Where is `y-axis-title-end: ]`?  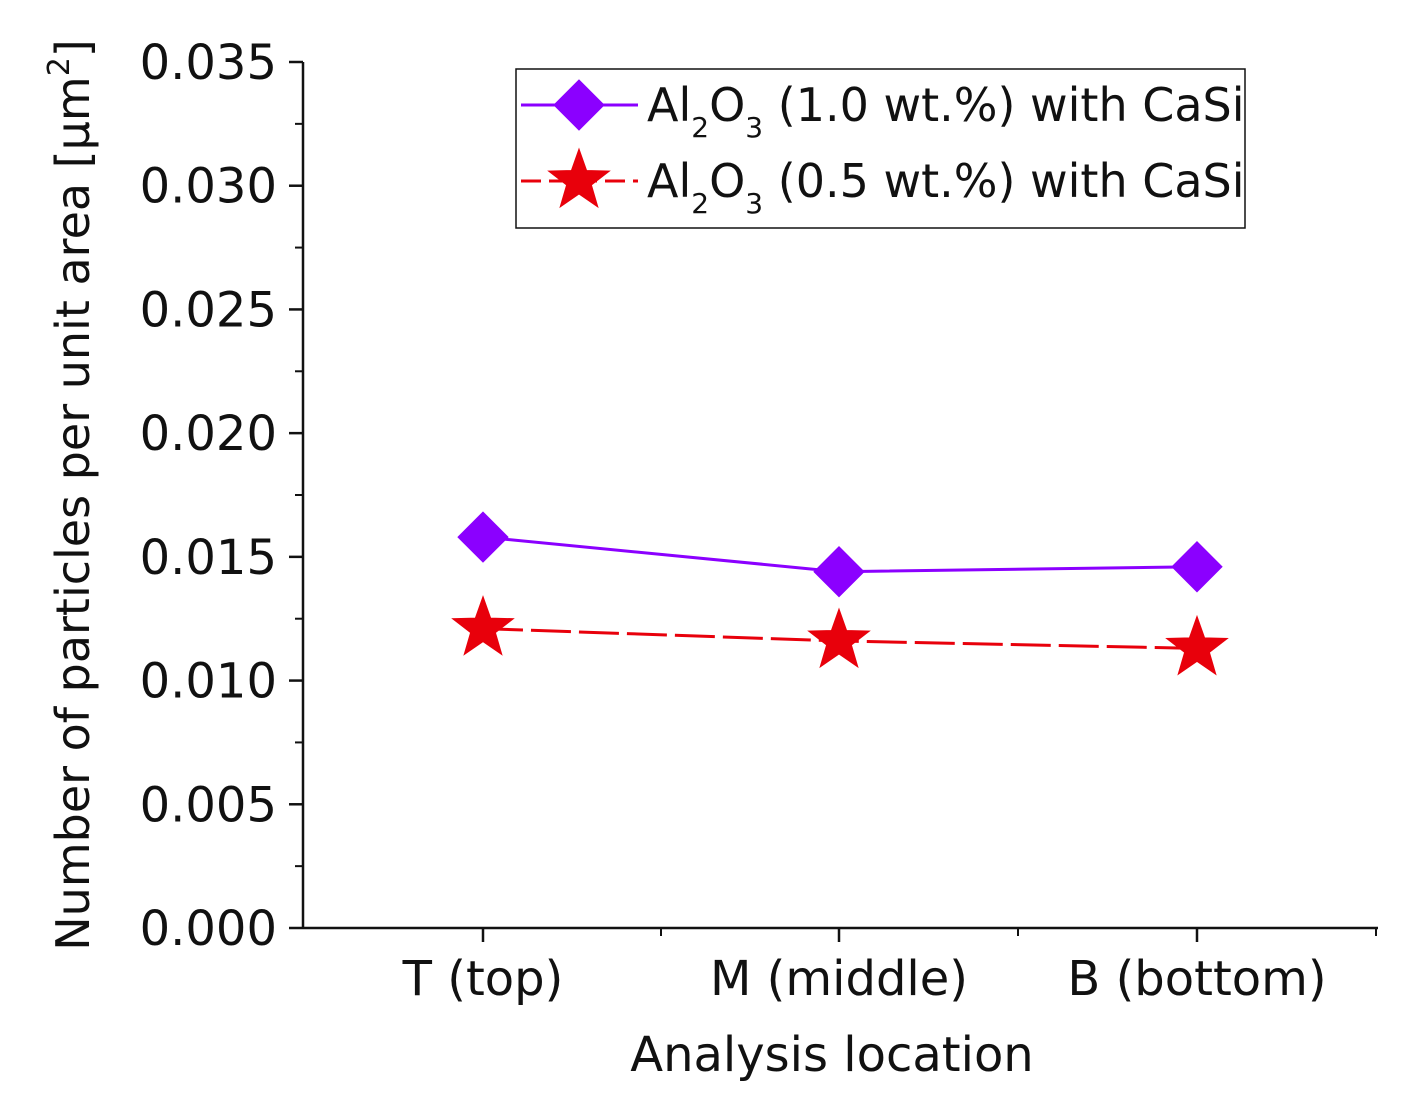
y-axis-title-end: ] is located at coordinates (73, 48).